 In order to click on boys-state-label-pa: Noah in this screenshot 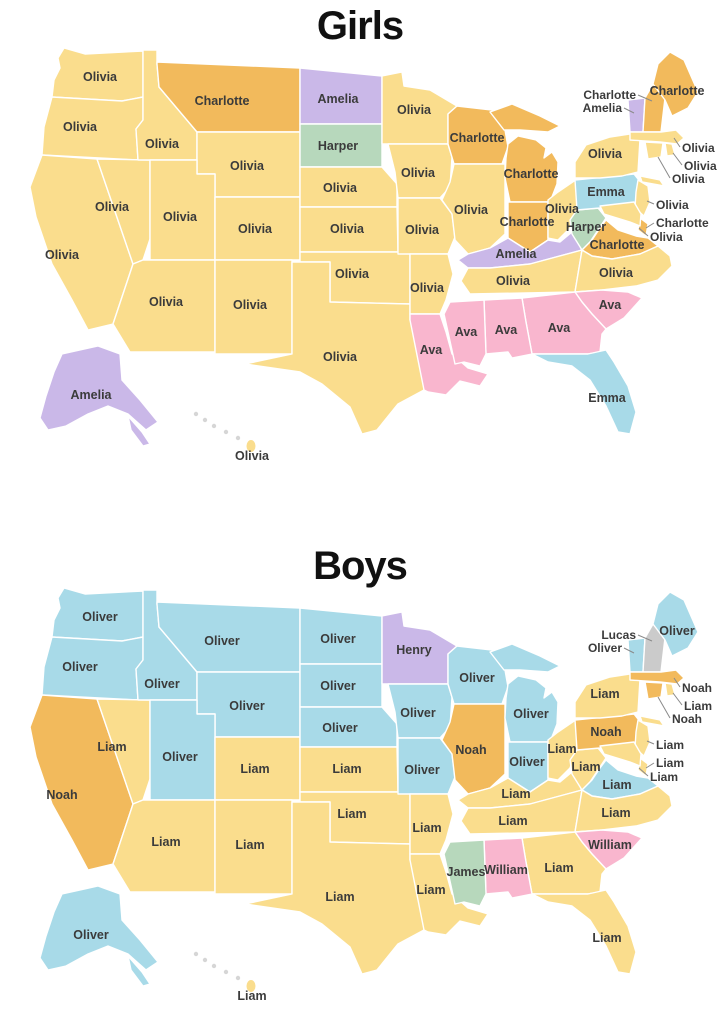, I will do `click(605, 732)`.